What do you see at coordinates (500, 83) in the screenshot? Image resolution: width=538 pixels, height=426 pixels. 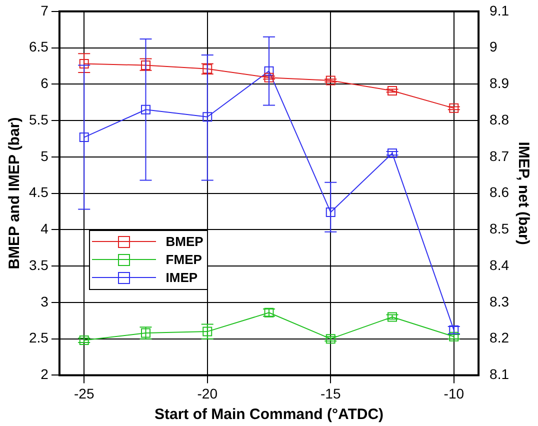 I see `y2-tick-label: 8.9` at bounding box center [500, 83].